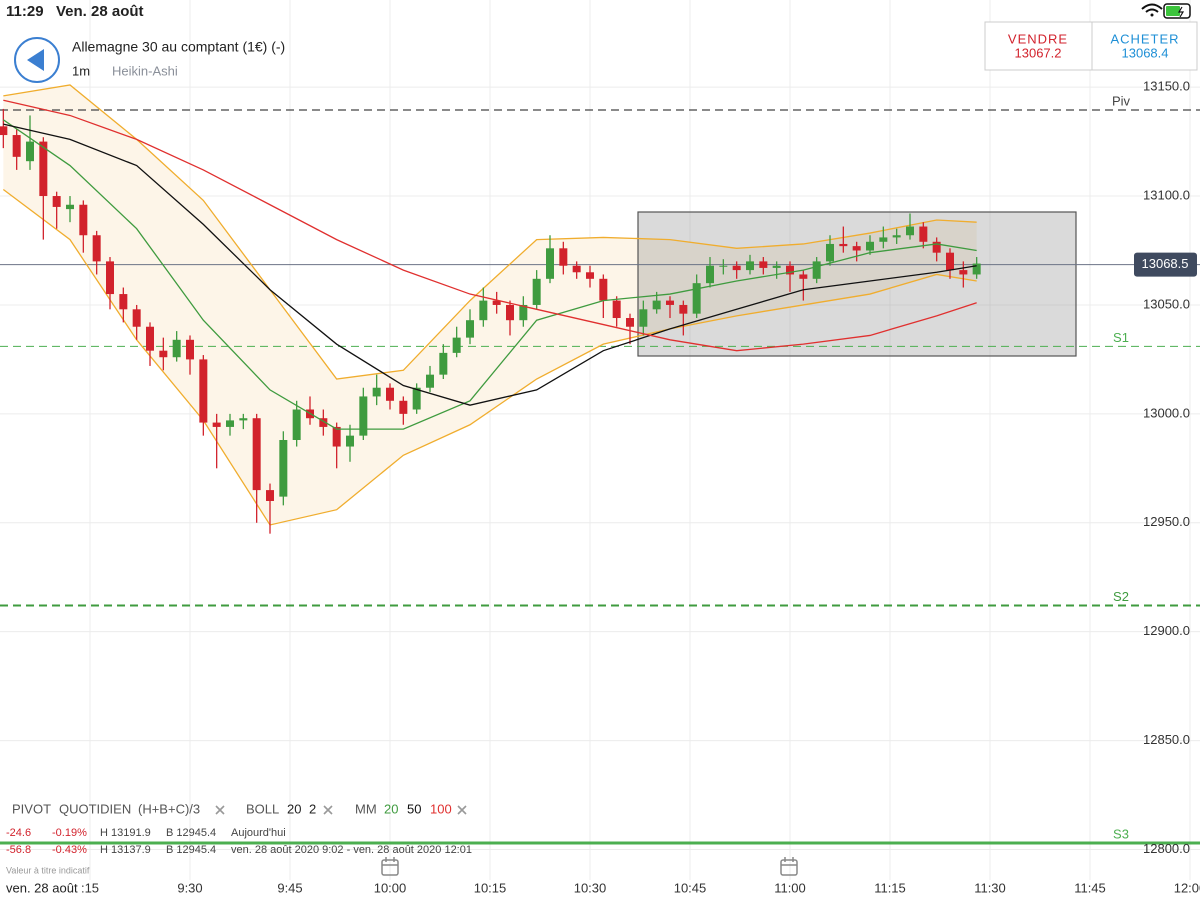  I want to click on buy-price: 13068.4, so click(1145, 52).